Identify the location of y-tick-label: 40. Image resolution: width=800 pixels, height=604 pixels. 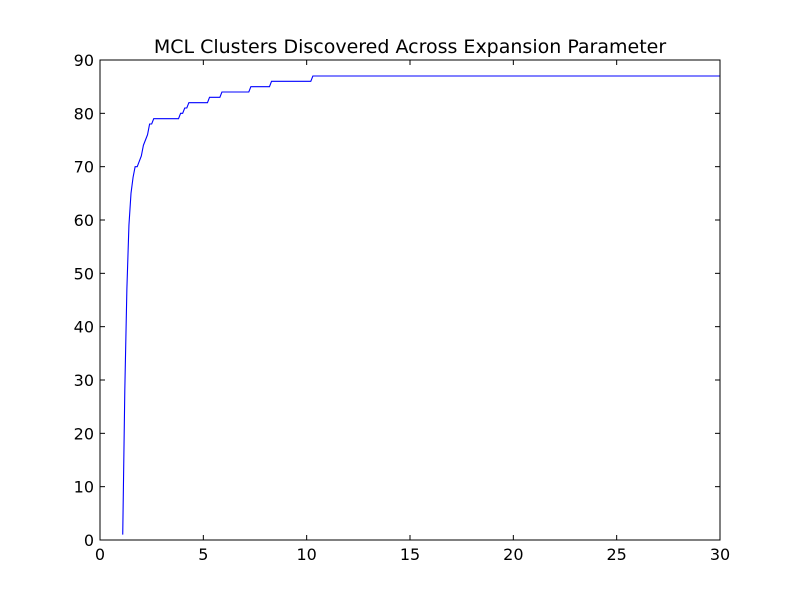
(84, 327).